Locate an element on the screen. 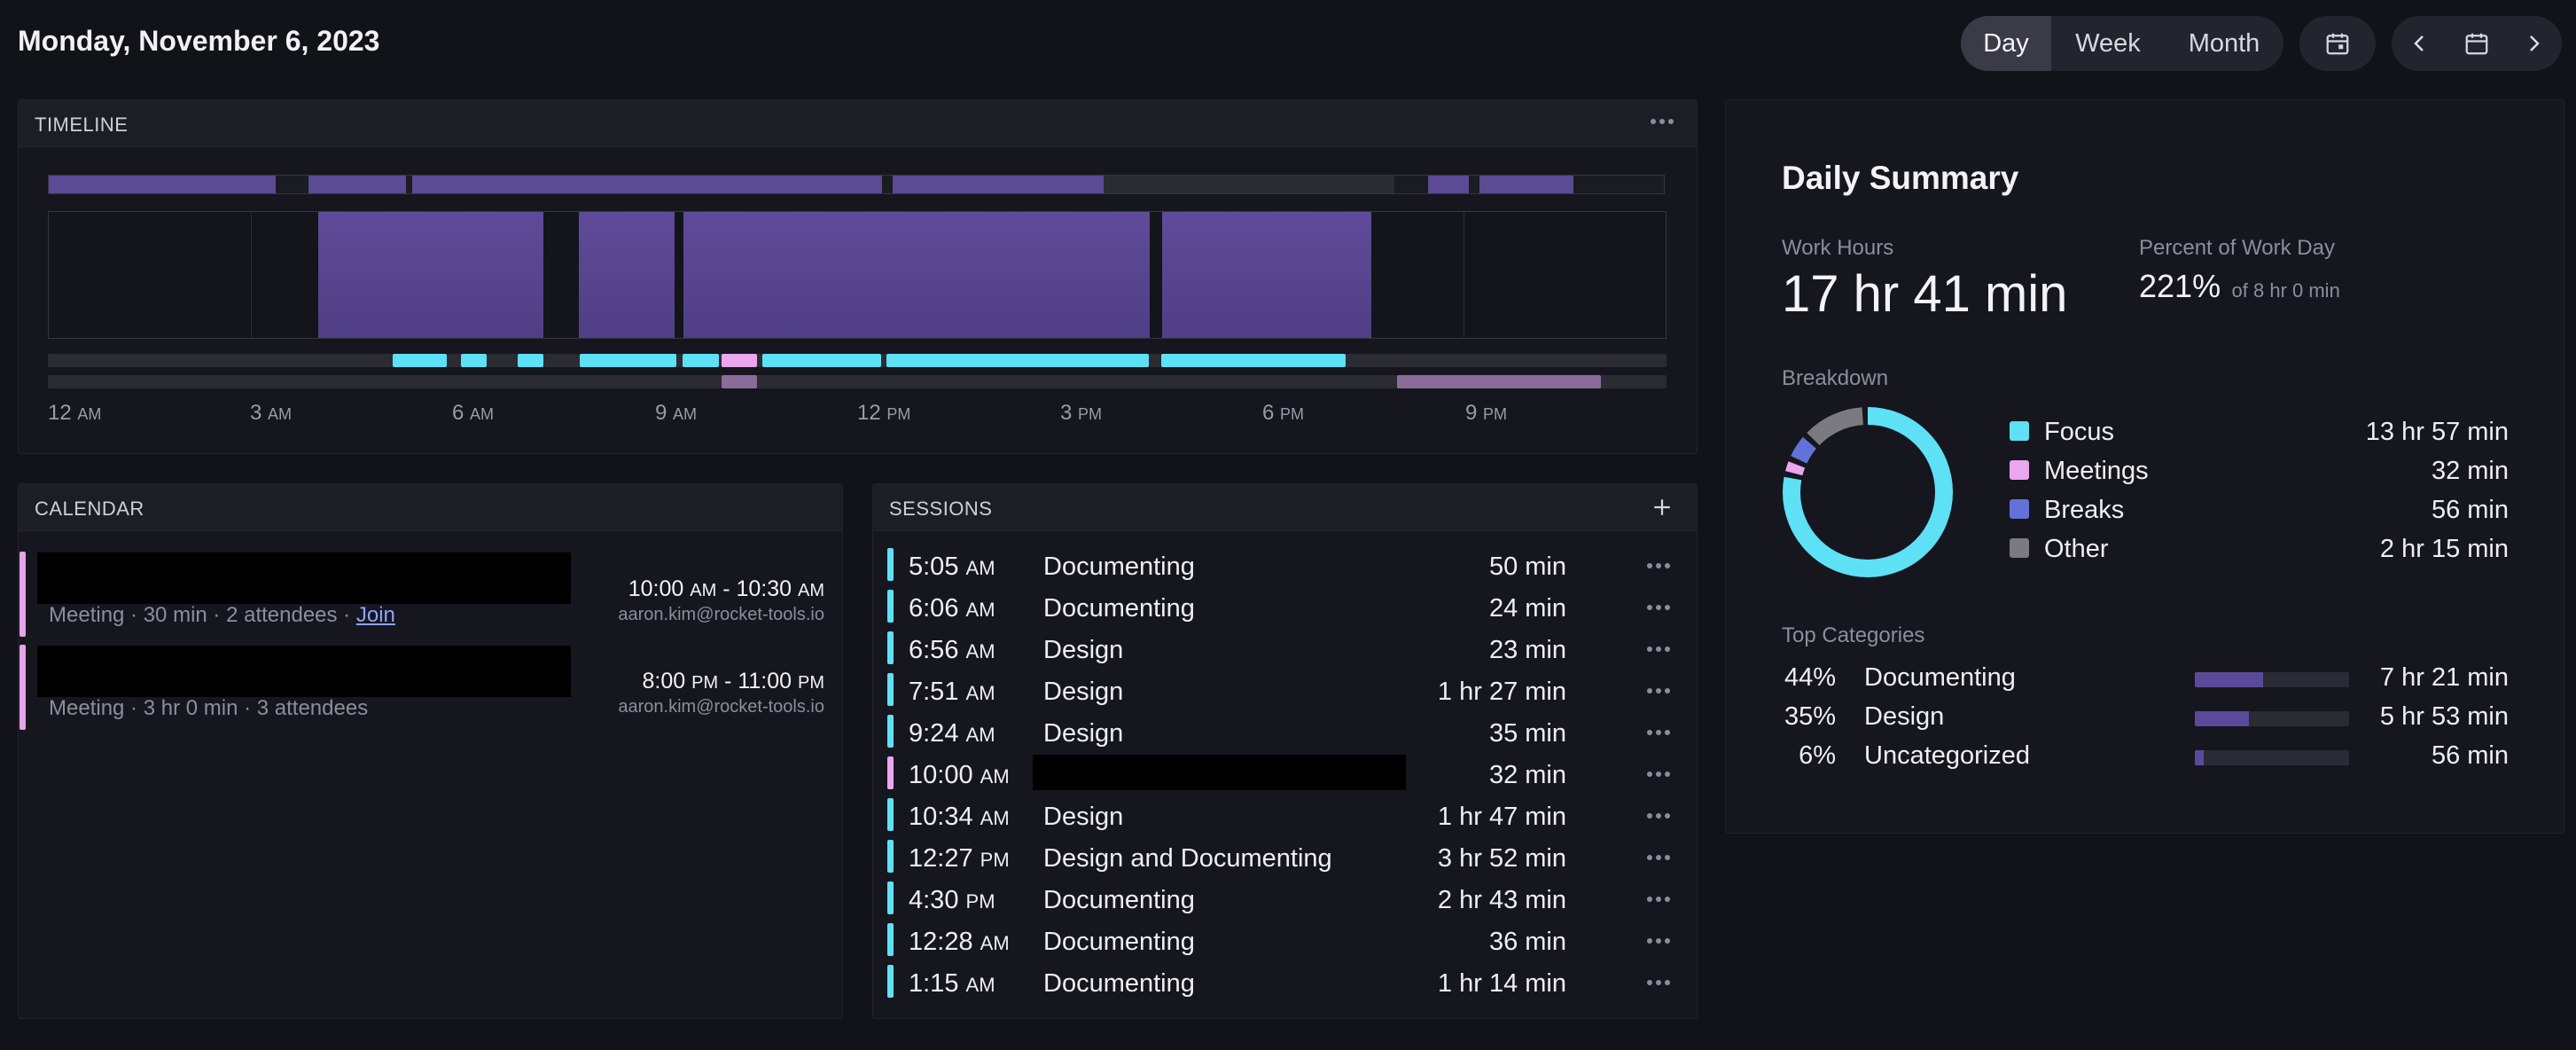 This screenshot has width=2576, height=1050. view-switcher: Day Week Month is located at coordinates (2122, 43).